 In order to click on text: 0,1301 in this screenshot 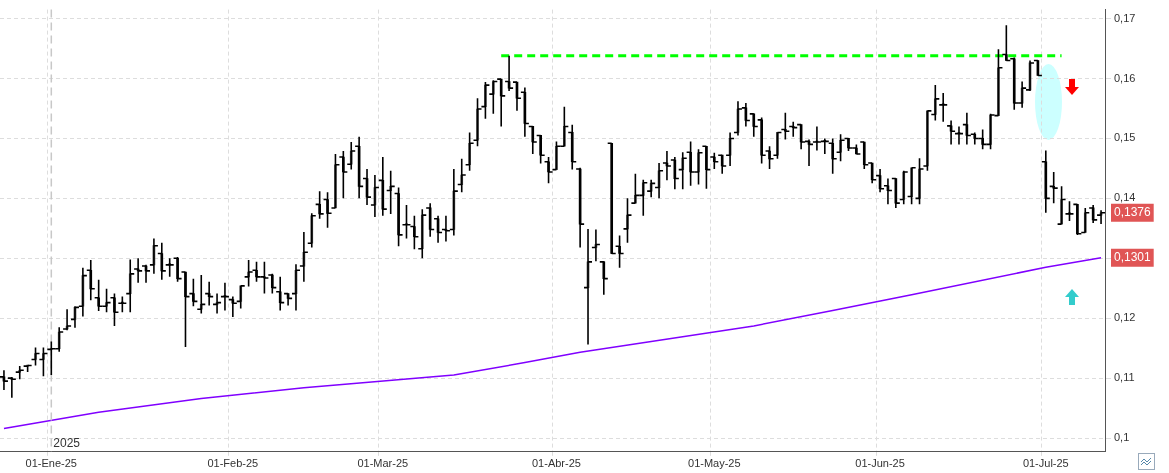, I will do `click(1133, 256)`.